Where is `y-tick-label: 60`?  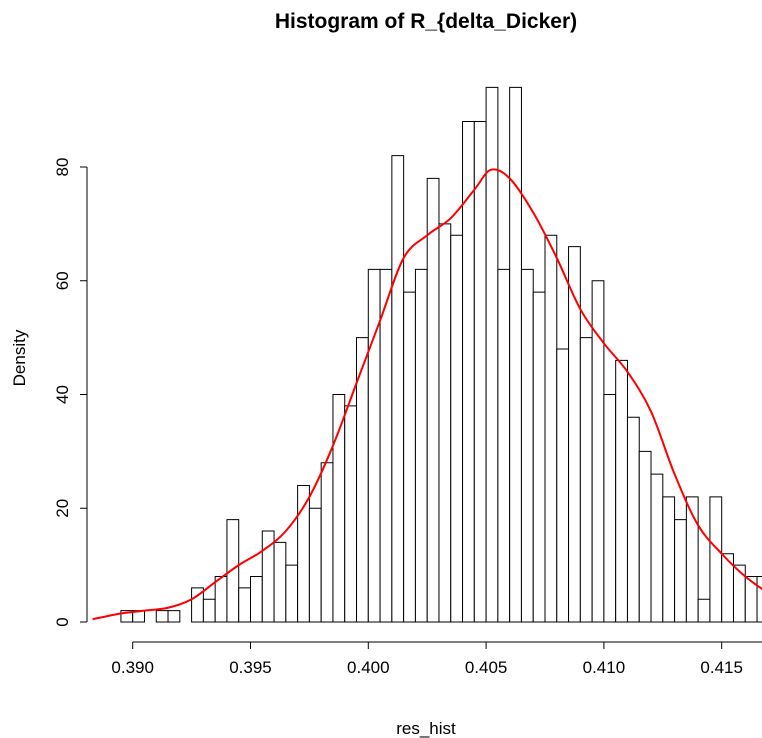
y-tick-label: 60 is located at coordinates (62, 280).